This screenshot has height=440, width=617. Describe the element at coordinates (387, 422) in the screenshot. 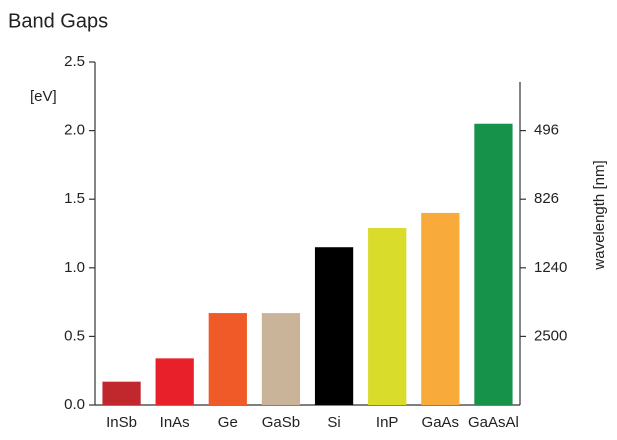

I see `x-tick-label: InP` at that location.